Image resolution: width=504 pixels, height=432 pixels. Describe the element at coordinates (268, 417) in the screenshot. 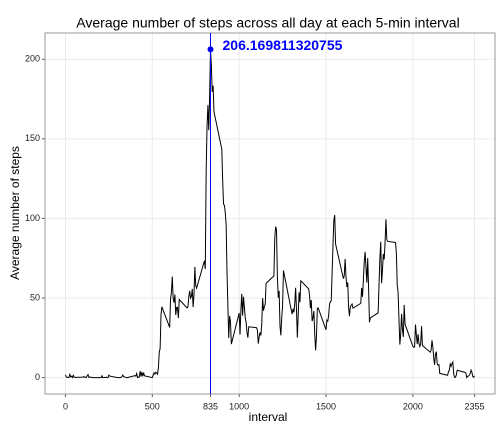

I see `x-axis-label: interval` at that location.